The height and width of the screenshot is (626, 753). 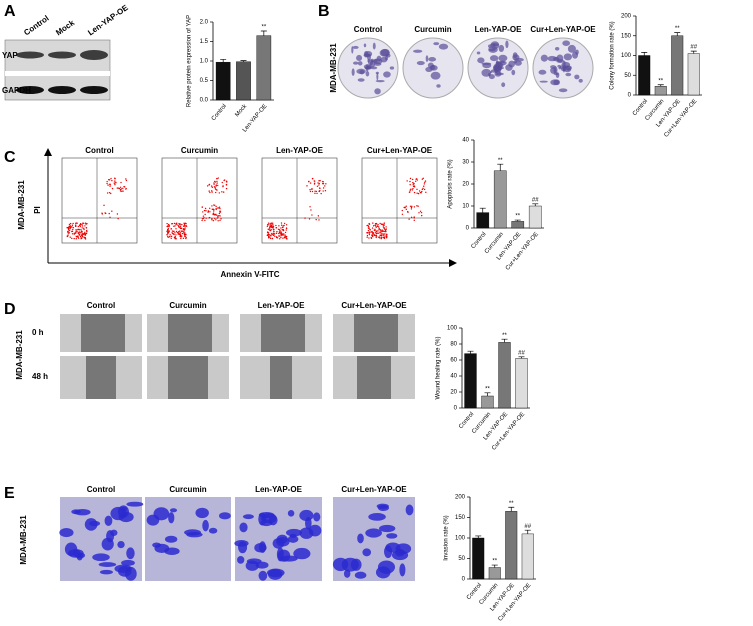 I want to click on wound, so click(x=281, y=377).